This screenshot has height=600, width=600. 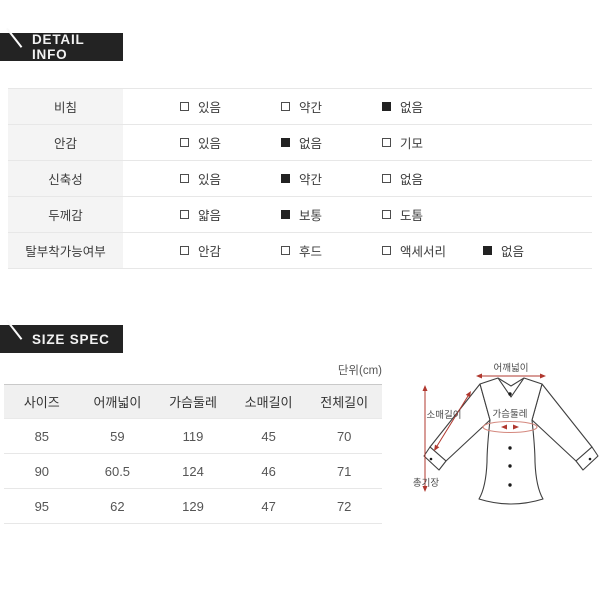 I want to click on option: 후드, so click(x=331, y=250).